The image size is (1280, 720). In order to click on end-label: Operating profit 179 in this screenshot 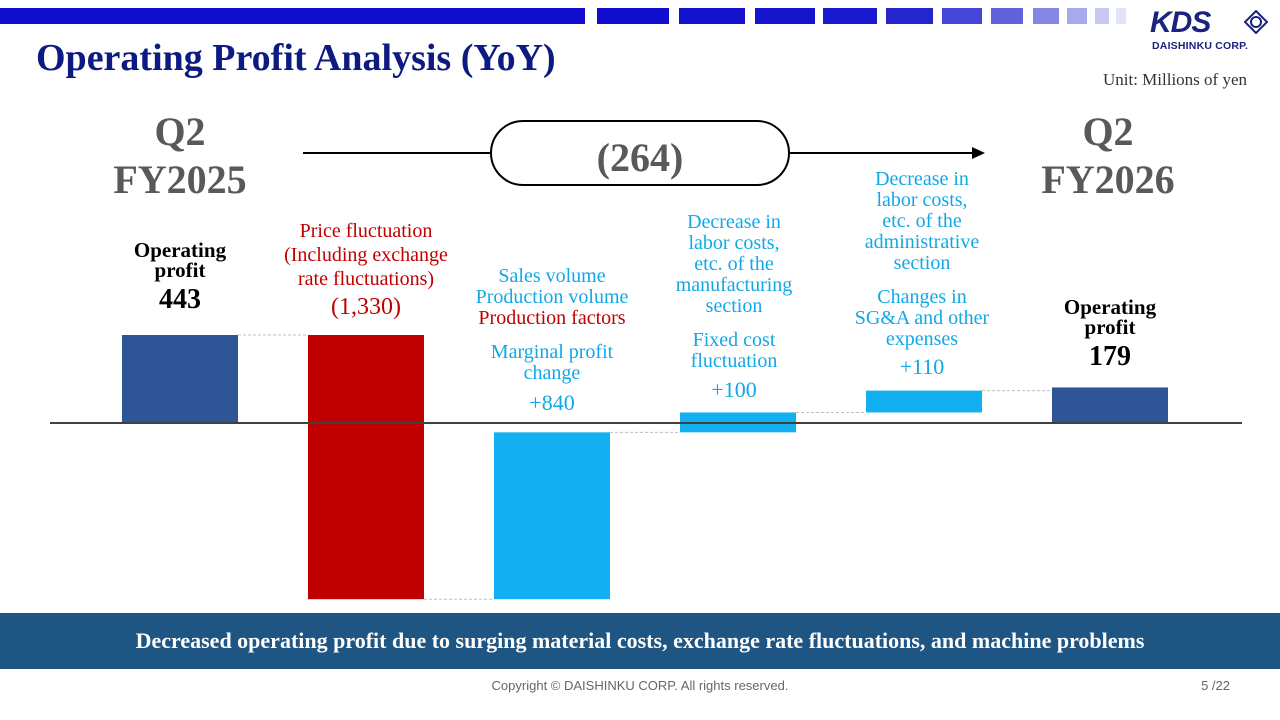, I will do `click(1110, 337)`.